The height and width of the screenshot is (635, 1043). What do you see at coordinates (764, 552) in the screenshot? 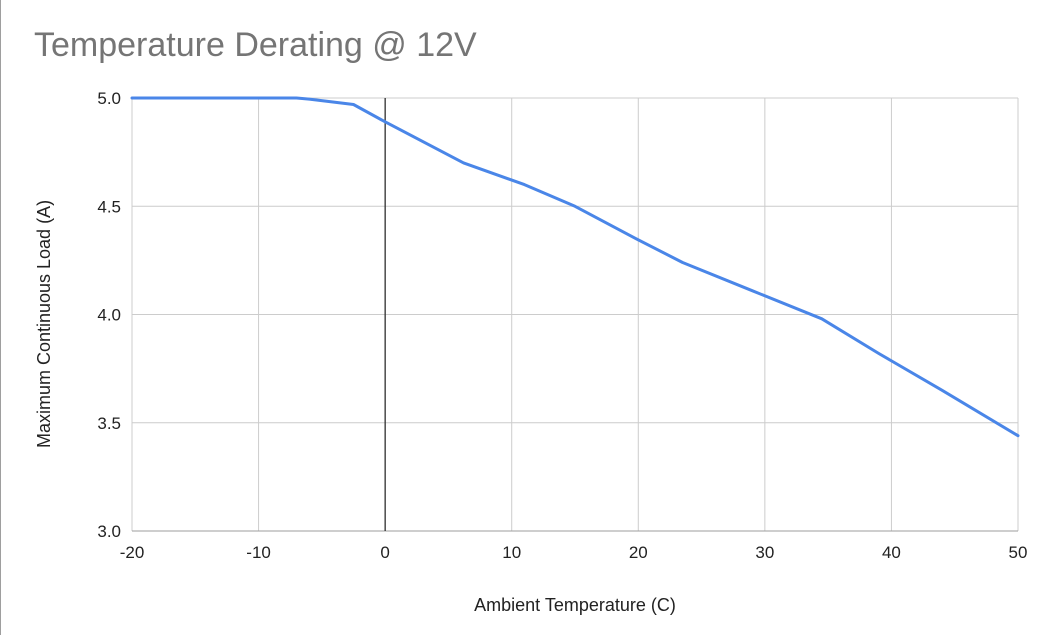
I see `x-tick-label: 30` at bounding box center [764, 552].